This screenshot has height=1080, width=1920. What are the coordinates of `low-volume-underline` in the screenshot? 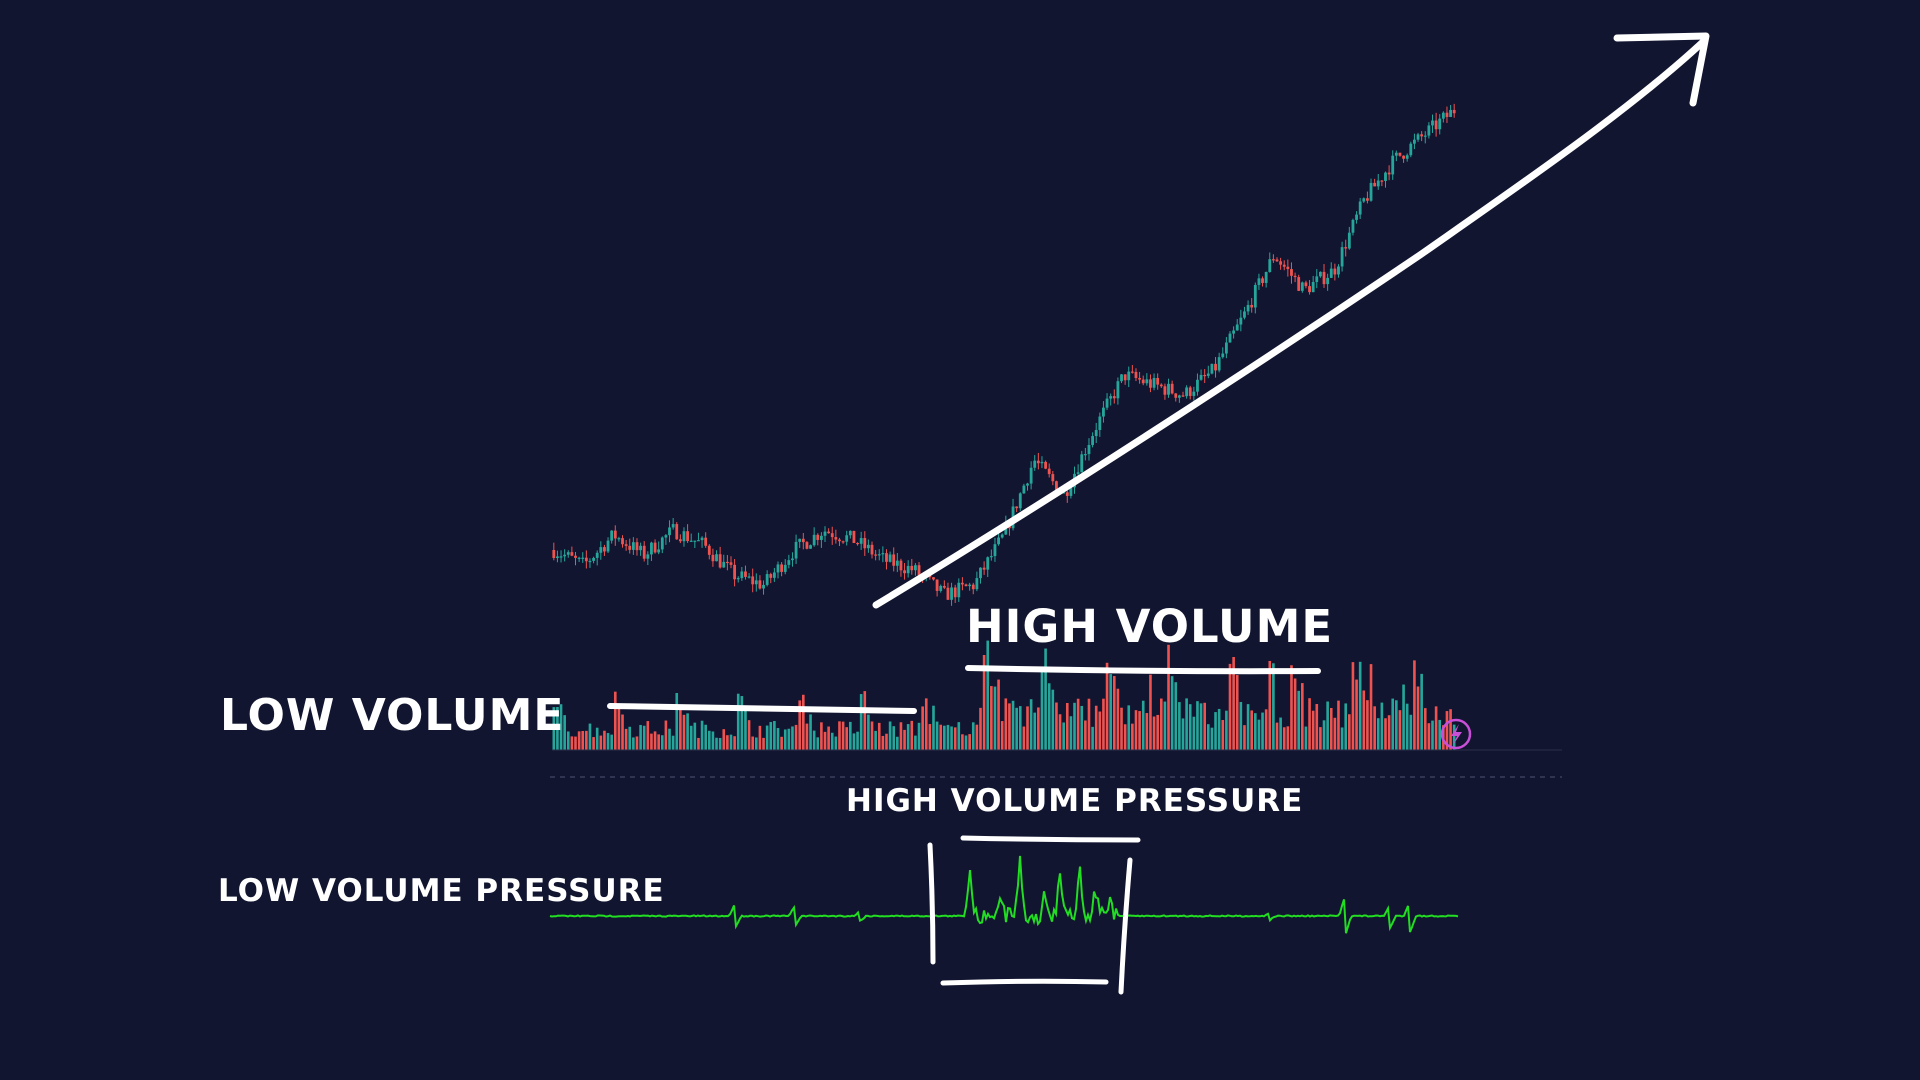 It's located at (762, 708).